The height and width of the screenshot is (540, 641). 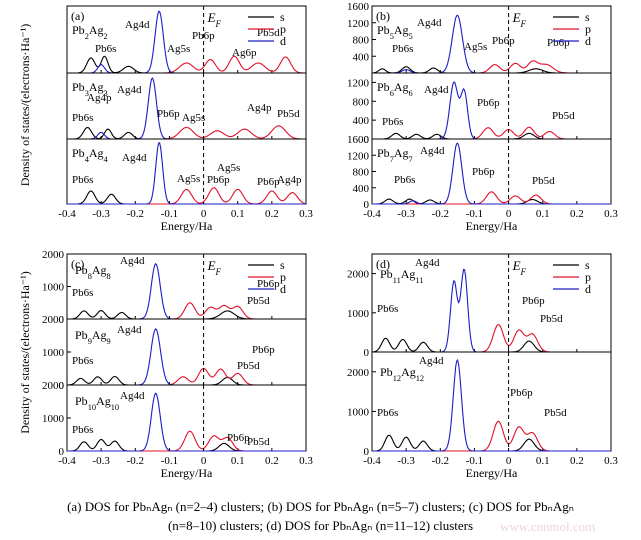 What do you see at coordinates (77, 16) in the screenshot?
I see `panel-label: (a)` at bounding box center [77, 16].